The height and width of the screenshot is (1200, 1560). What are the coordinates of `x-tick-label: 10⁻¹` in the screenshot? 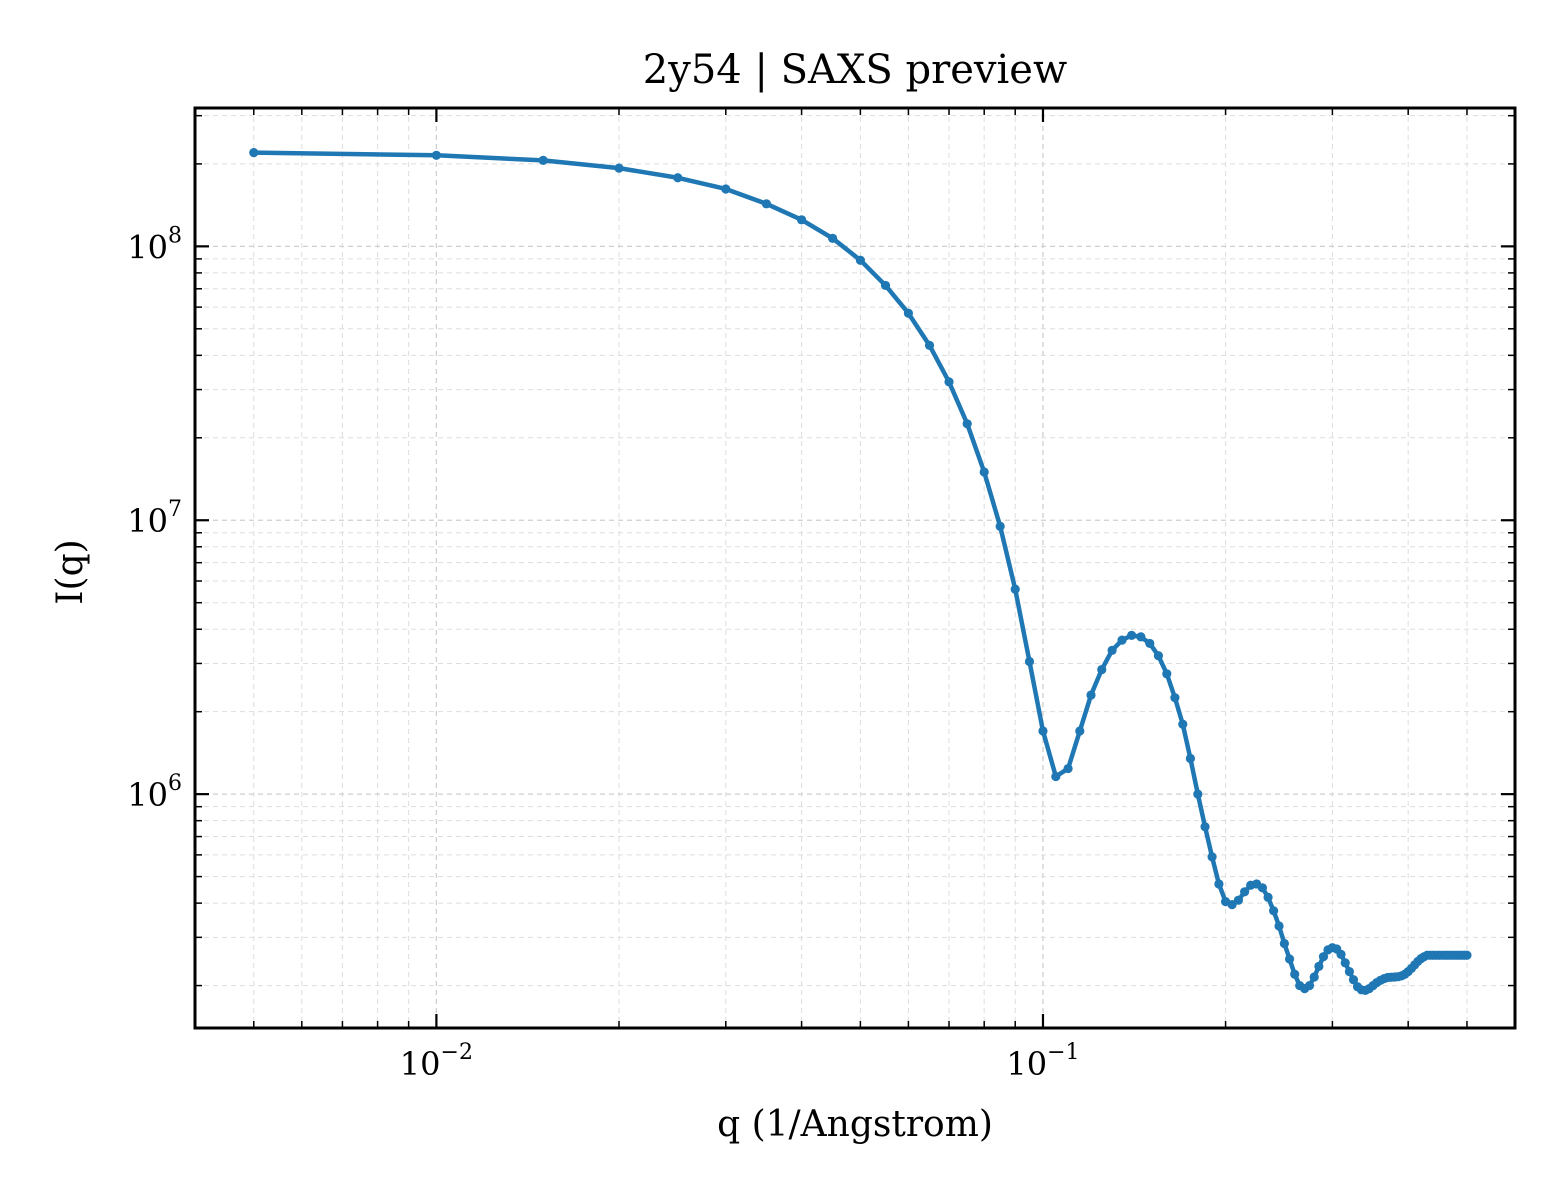 It's located at (1042, 1061).